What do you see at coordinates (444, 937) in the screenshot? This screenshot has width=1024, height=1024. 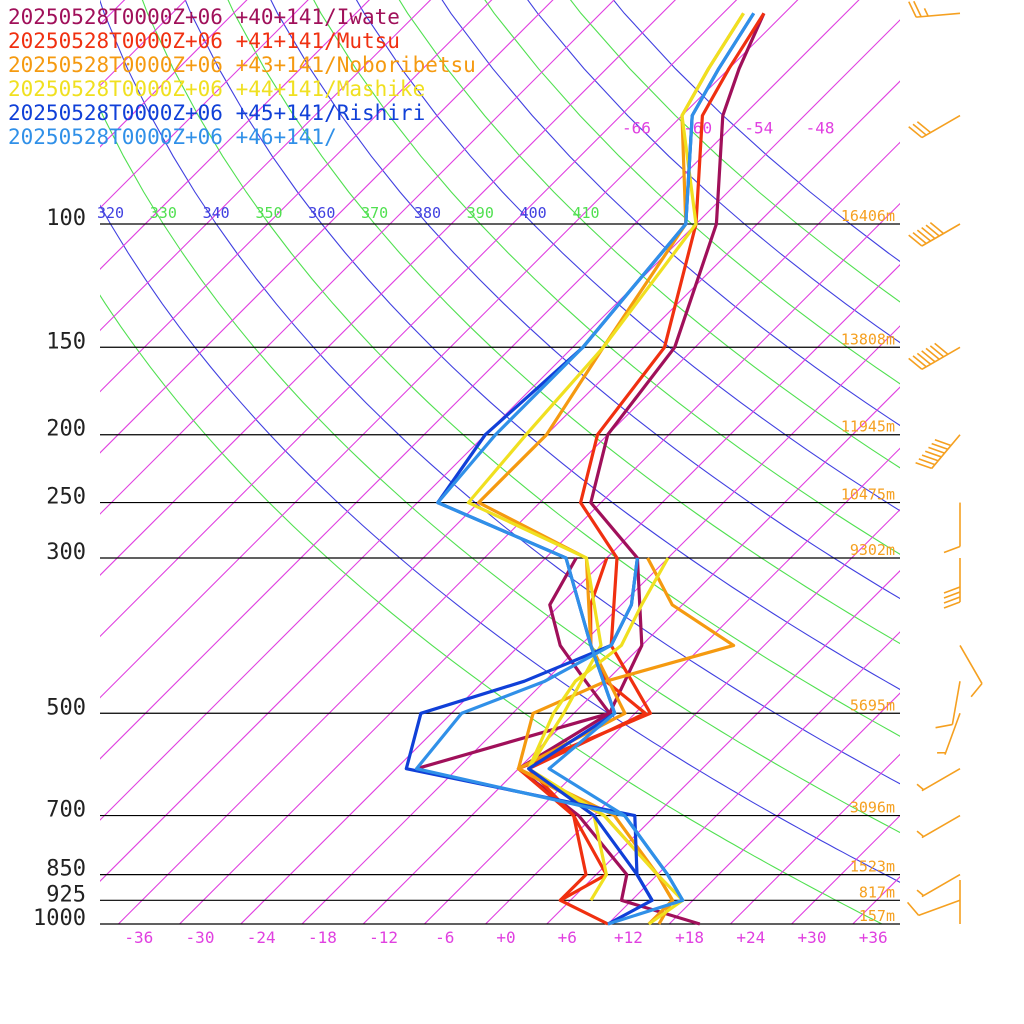 I see `x-tick-label: -6` at bounding box center [444, 937].